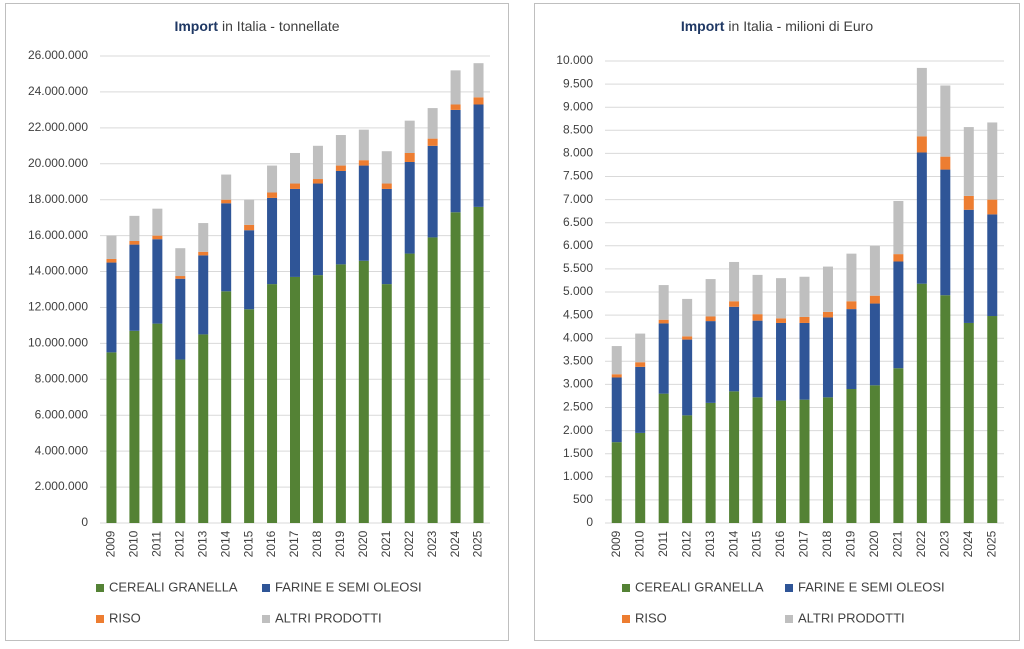  What do you see at coordinates (578, 245) in the screenshot?
I see `y-tick-label: 6.000` at bounding box center [578, 245].